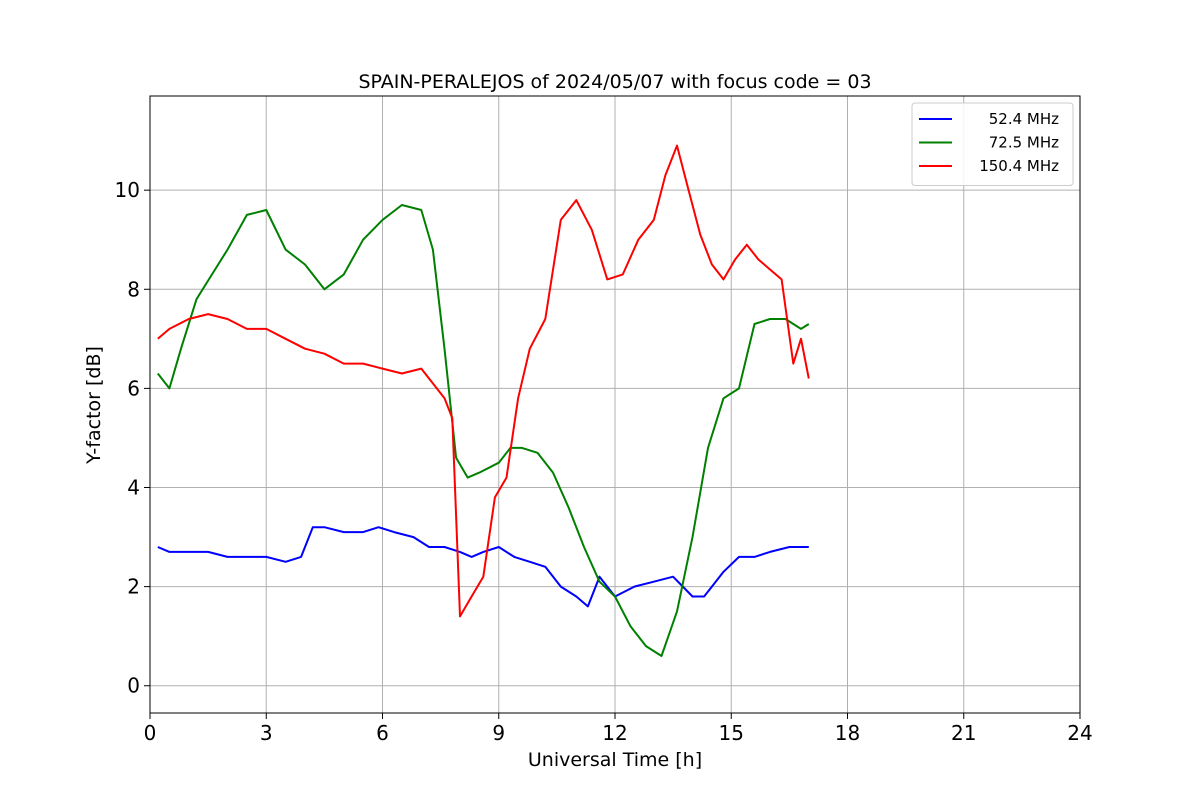 This screenshot has width=1200, height=800. I want to click on y-tick-label: 4, so click(133, 488).